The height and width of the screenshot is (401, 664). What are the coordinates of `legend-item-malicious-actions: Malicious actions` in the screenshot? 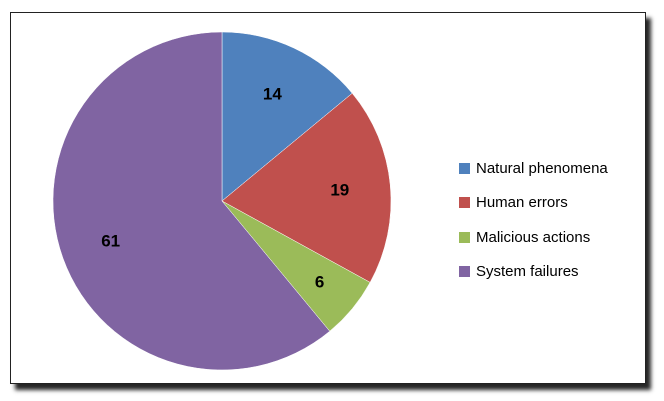 It's located at (533, 237).